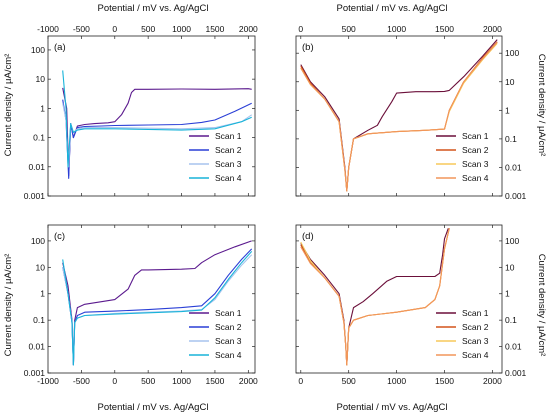 This screenshot has height=416, width=550. Describe the element at coordinates (153, 407) in the screenshot. I see `bottom-axis-title-left: Potential / mV vs. Ag/AgCl` at that location.